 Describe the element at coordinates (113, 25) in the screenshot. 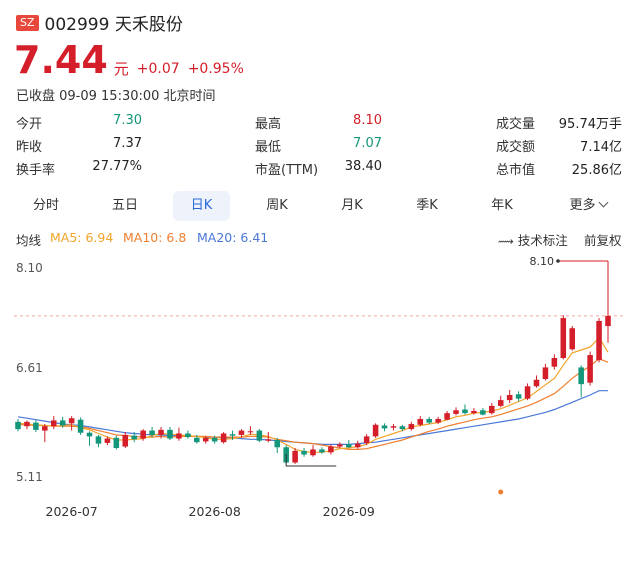

I see `stock-title: 002999 天禾股份` at that location.